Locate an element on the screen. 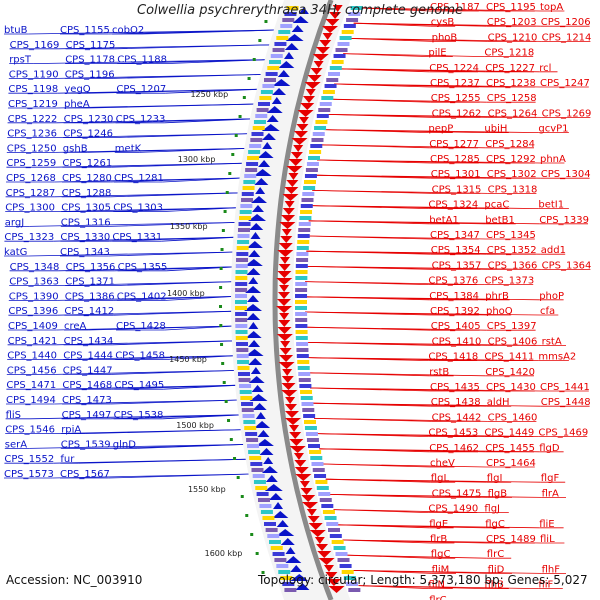 The image size is (600, 600). gene-label: CPS_1471 is located at coordinates (31, 385).